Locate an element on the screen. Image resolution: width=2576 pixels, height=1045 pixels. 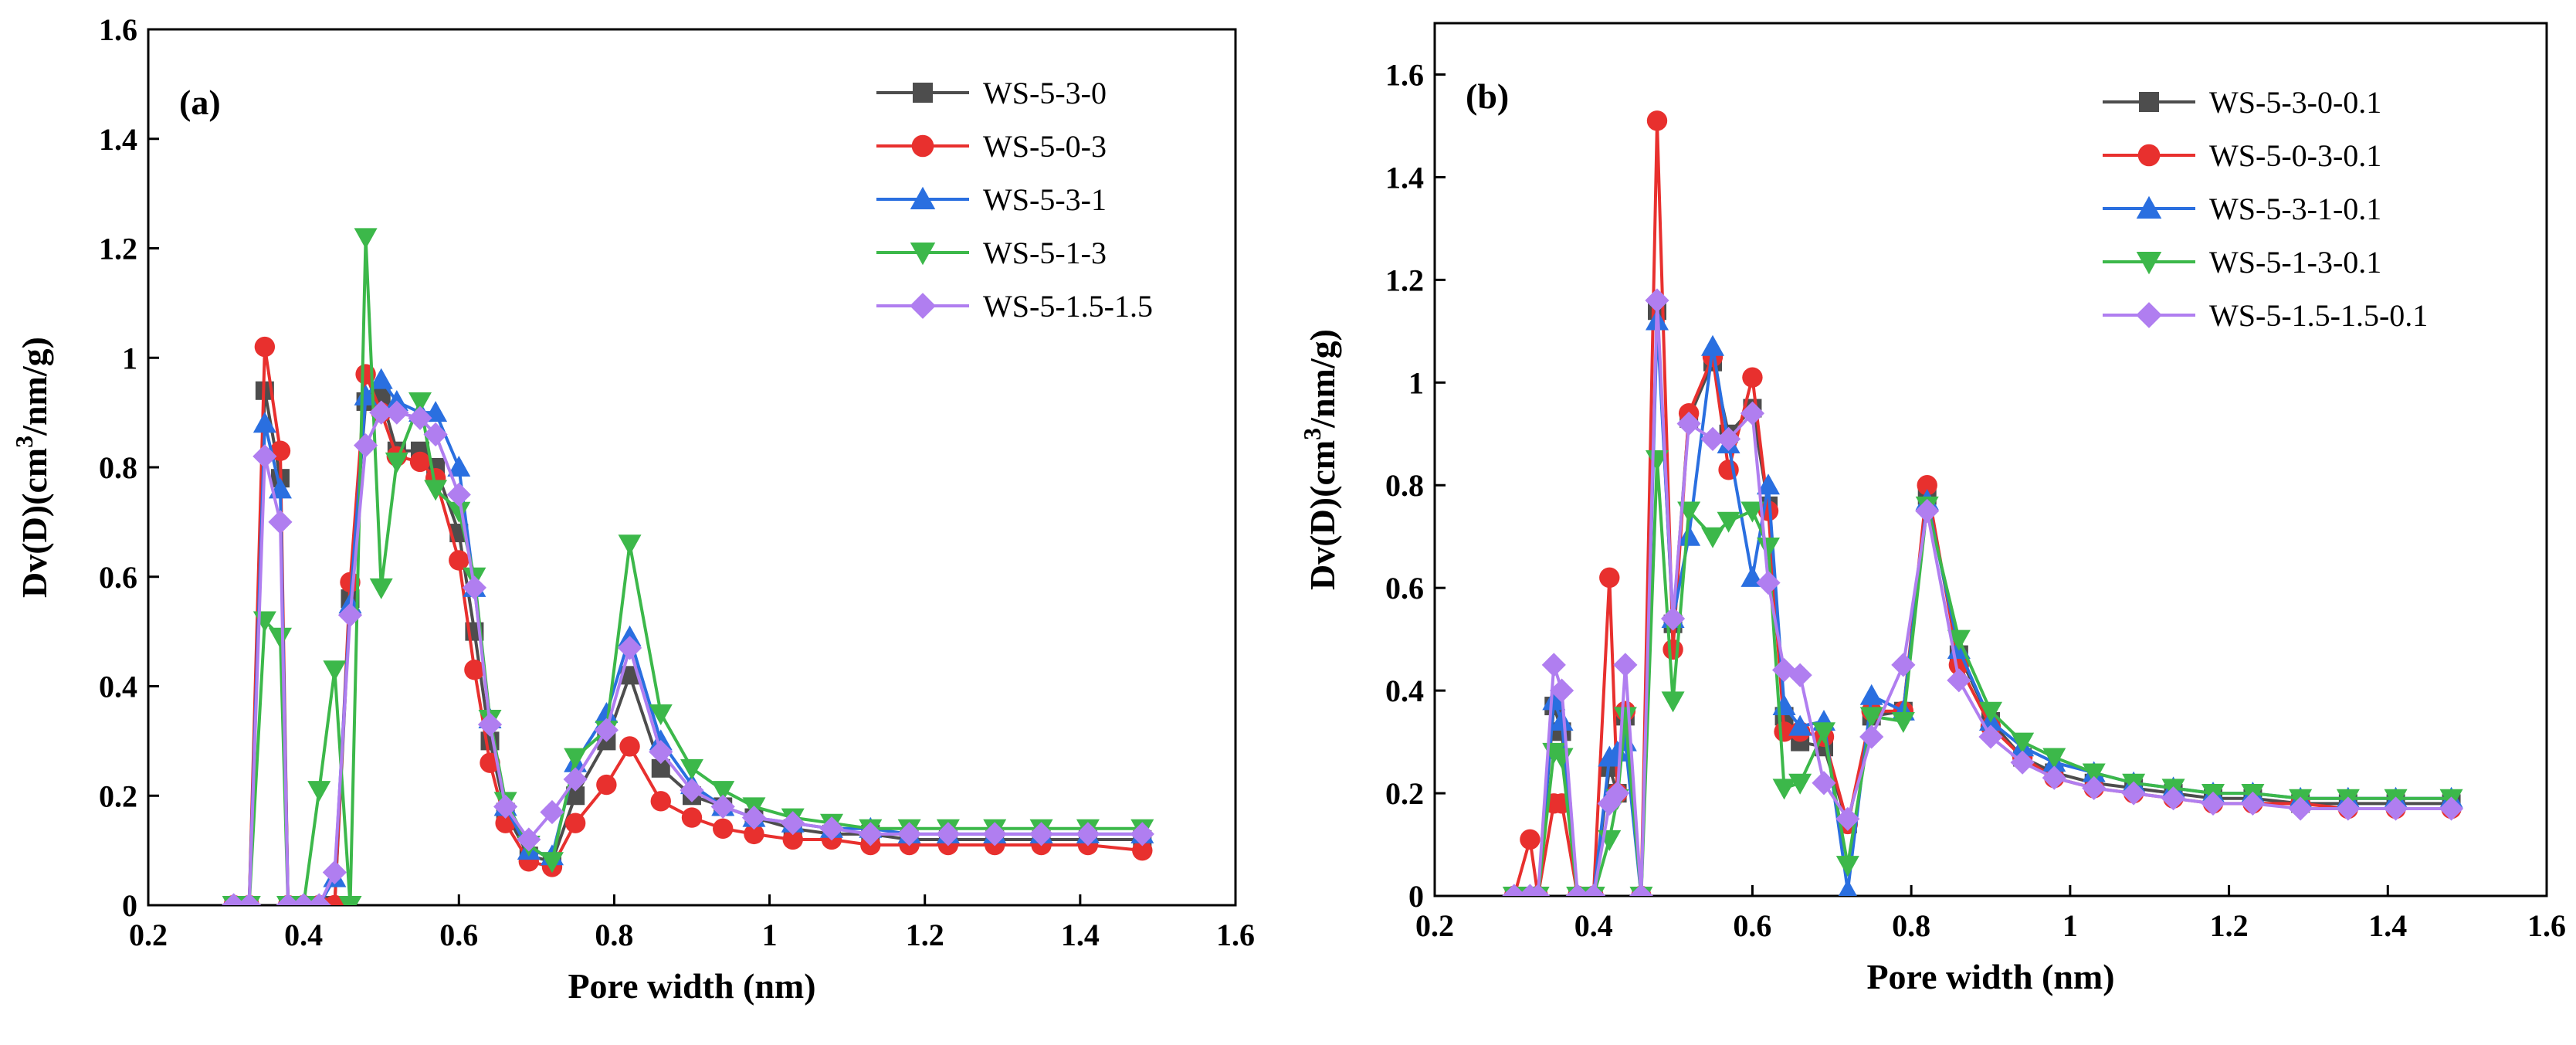
legend-label: WS-5-1.5-1.5-0.1 is located at coordinates (2318, 315).